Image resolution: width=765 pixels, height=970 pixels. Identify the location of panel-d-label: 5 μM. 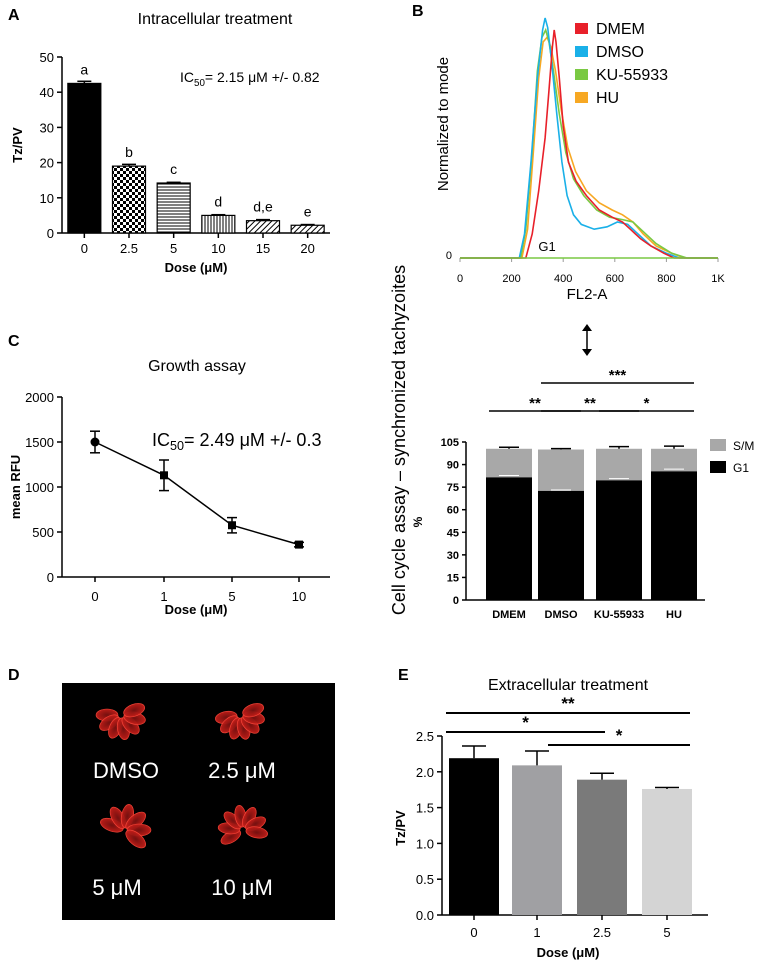
(116, 887).